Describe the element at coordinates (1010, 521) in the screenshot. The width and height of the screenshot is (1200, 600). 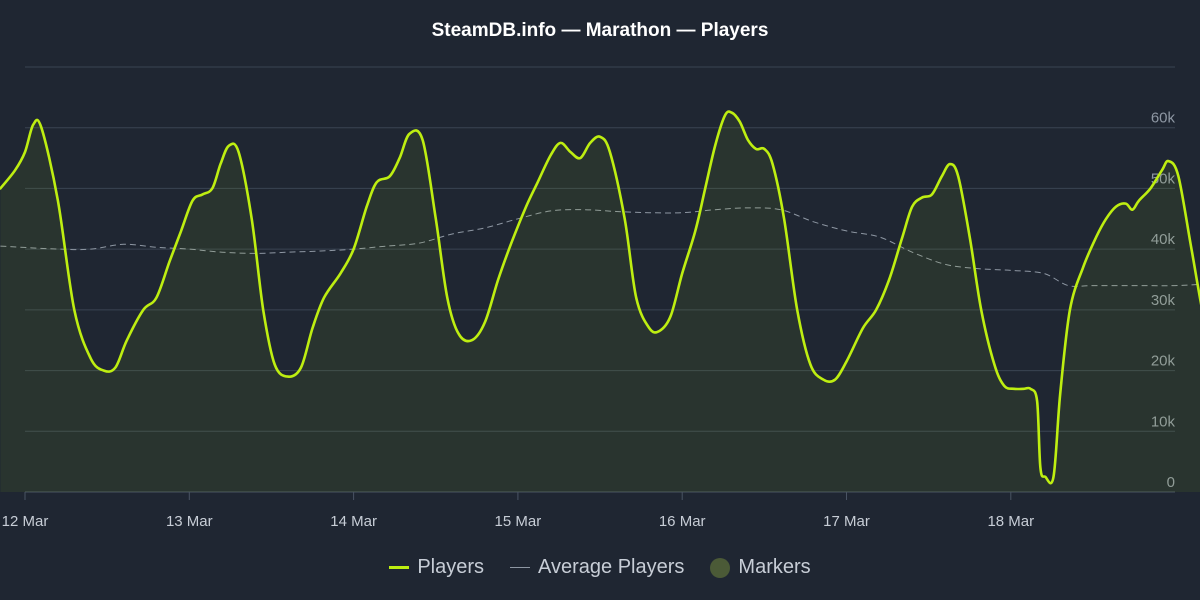
I see `x-tick-label: 18 Mar` at that location.